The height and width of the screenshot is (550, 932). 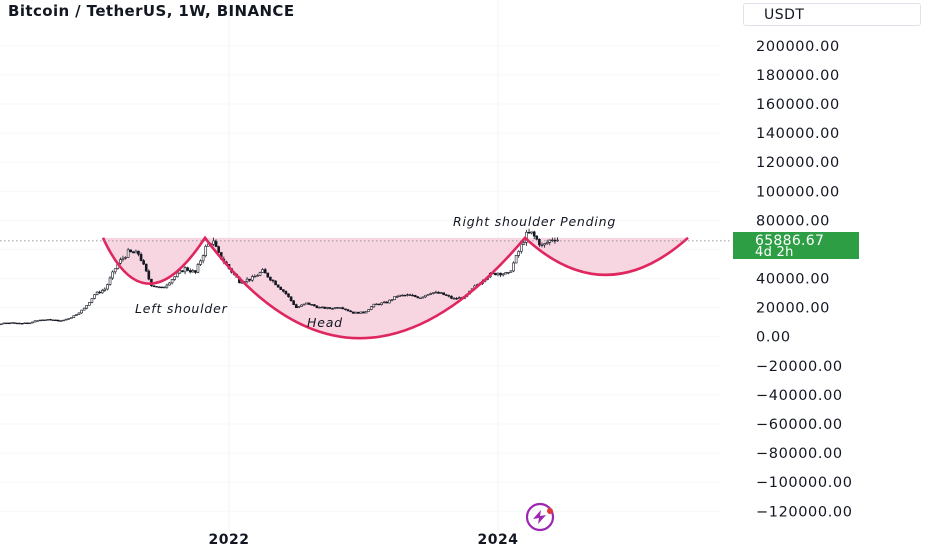 What do you see at coordinates (325, 322) in the screenshot?
I see `annotation-head: Head` at bounding box center [325, 322].